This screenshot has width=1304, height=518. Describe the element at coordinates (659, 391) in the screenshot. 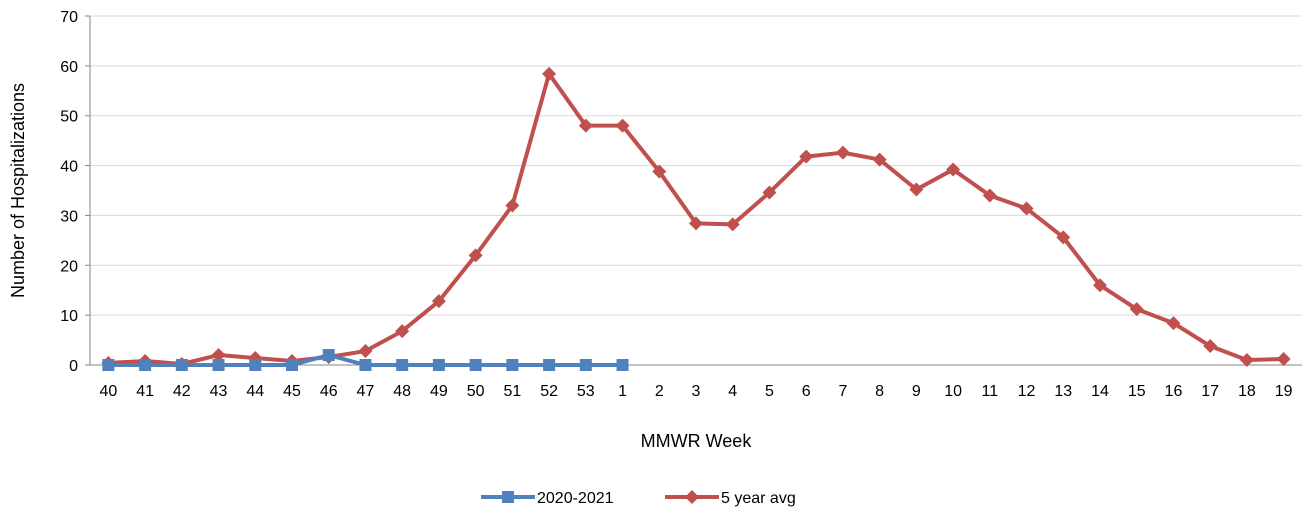

I see `x-tick-label: 2` at that location.